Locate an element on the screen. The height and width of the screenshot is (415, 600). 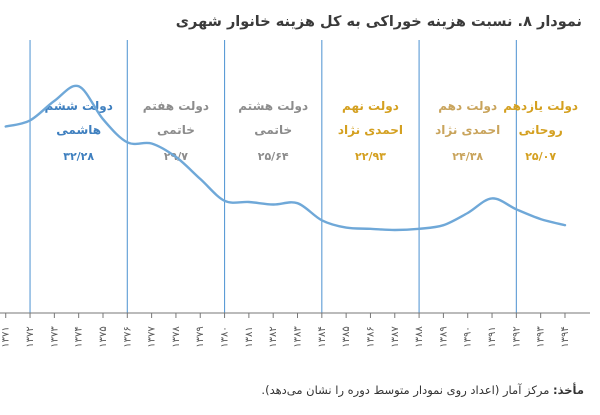
period-label-president-5: روحانی is located at coordinates (541, 130).